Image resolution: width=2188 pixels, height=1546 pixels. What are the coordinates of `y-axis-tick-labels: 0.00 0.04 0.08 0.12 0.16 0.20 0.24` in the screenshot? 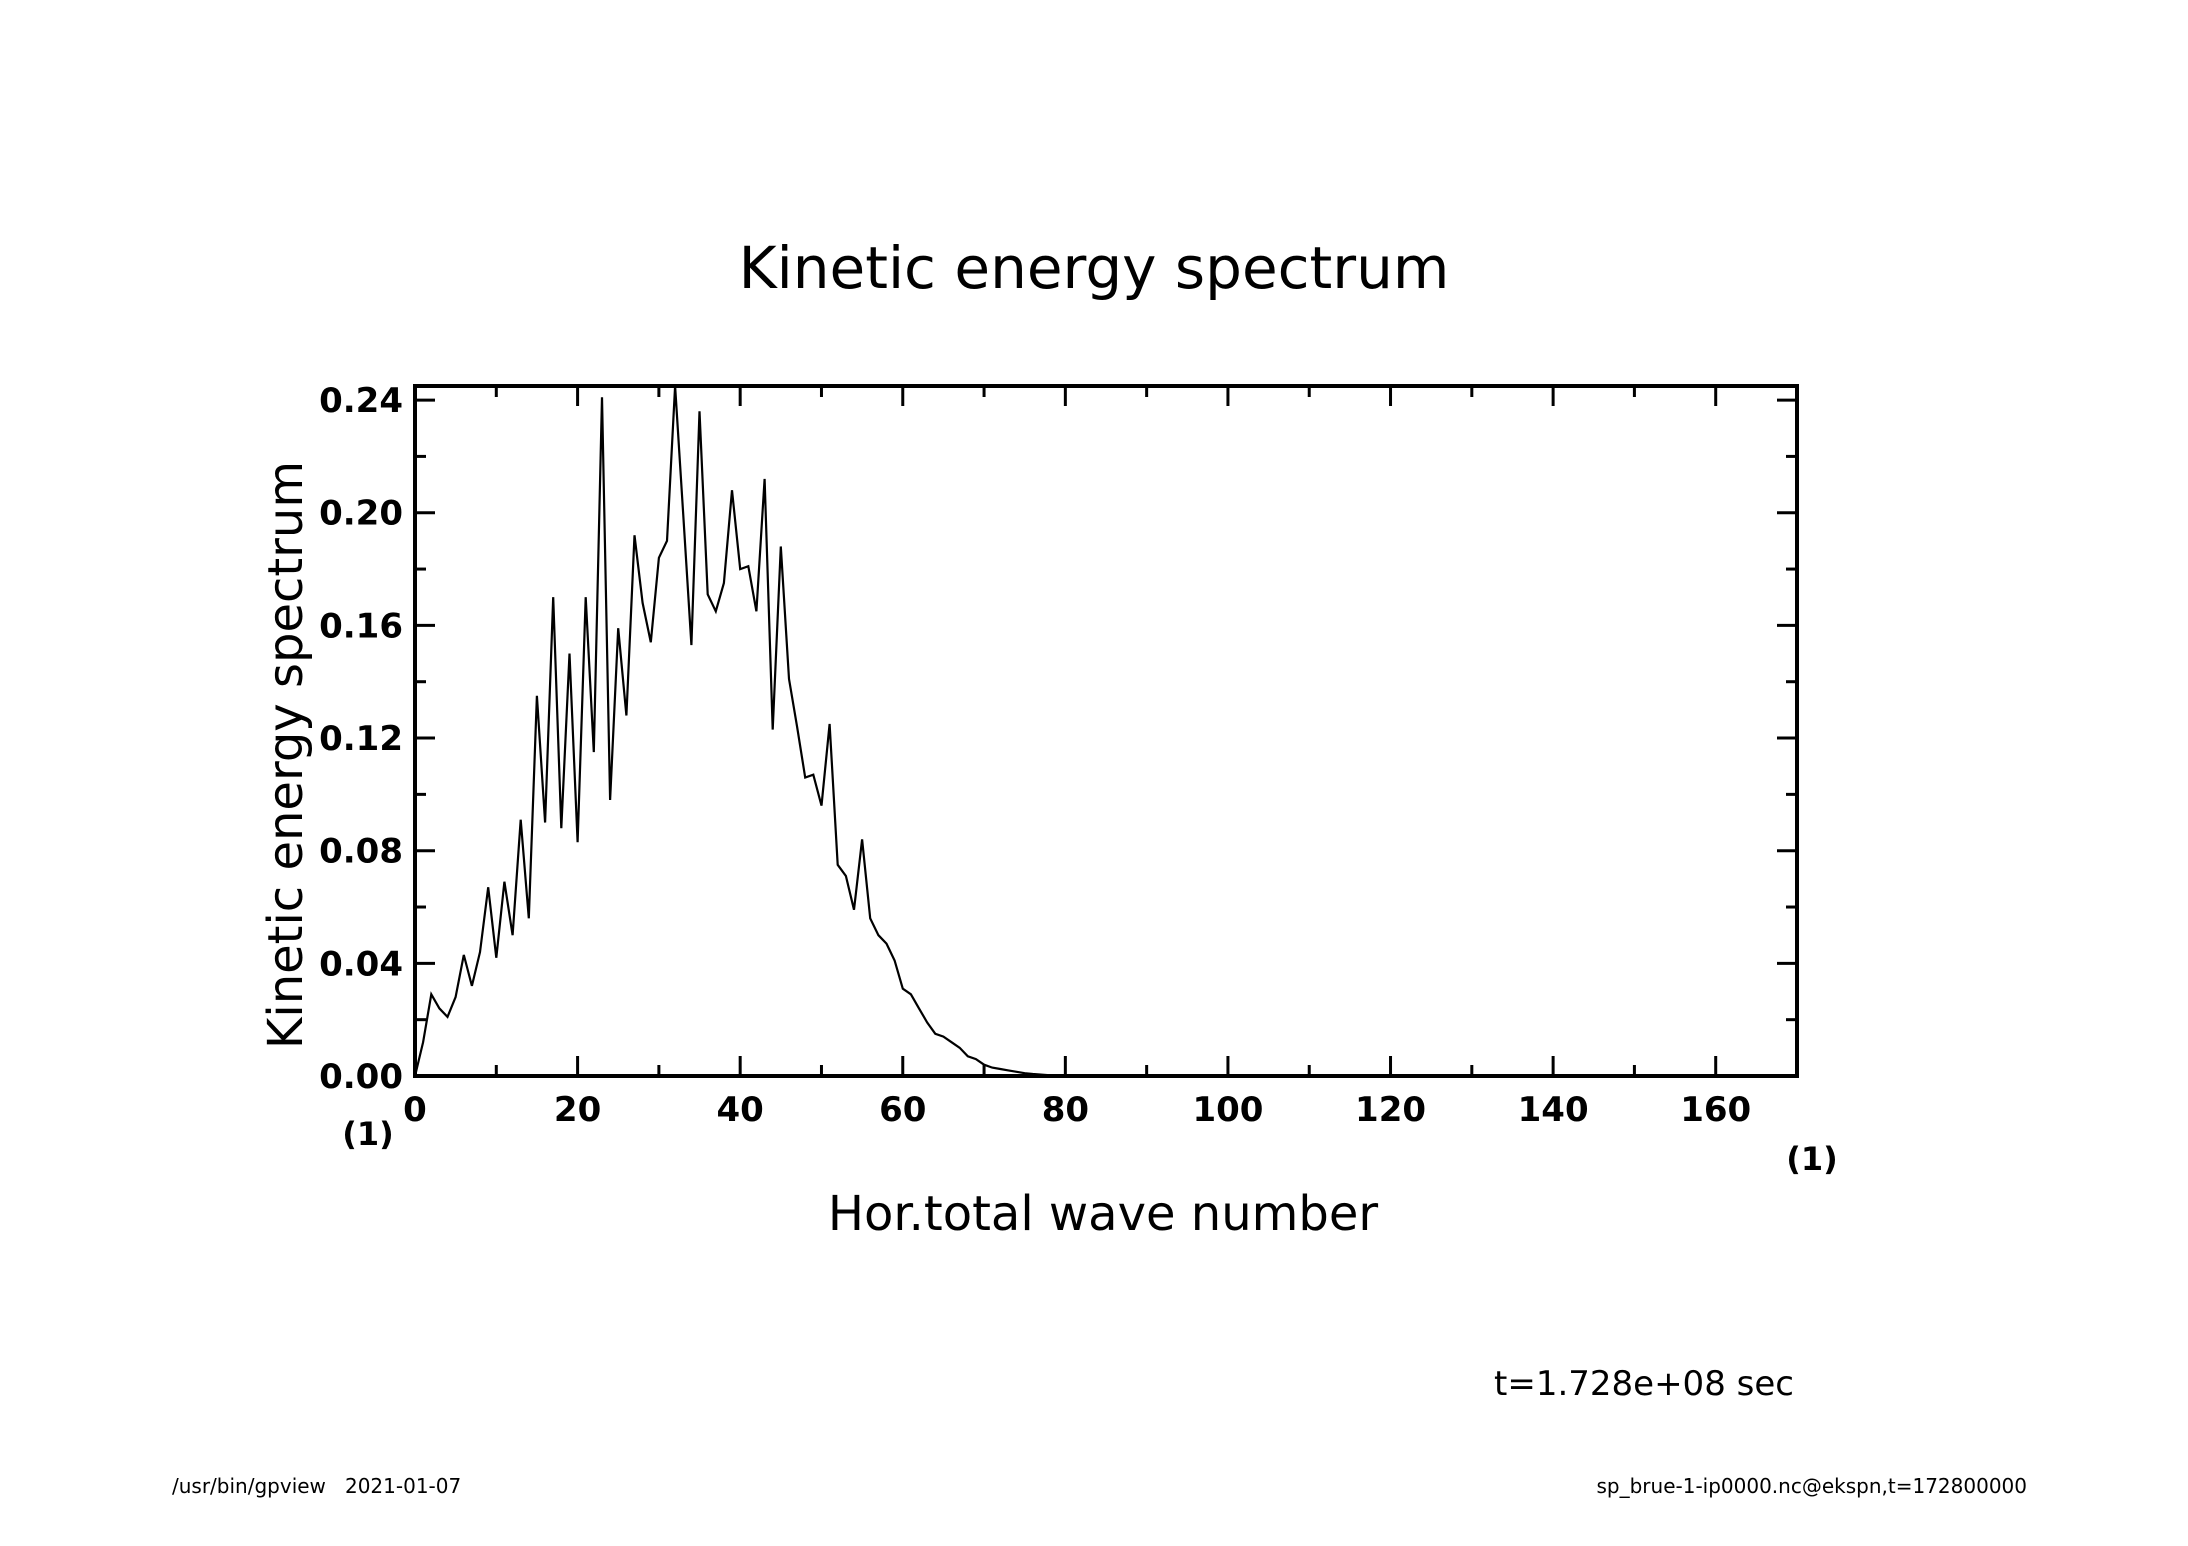 It's located at (361, 739).